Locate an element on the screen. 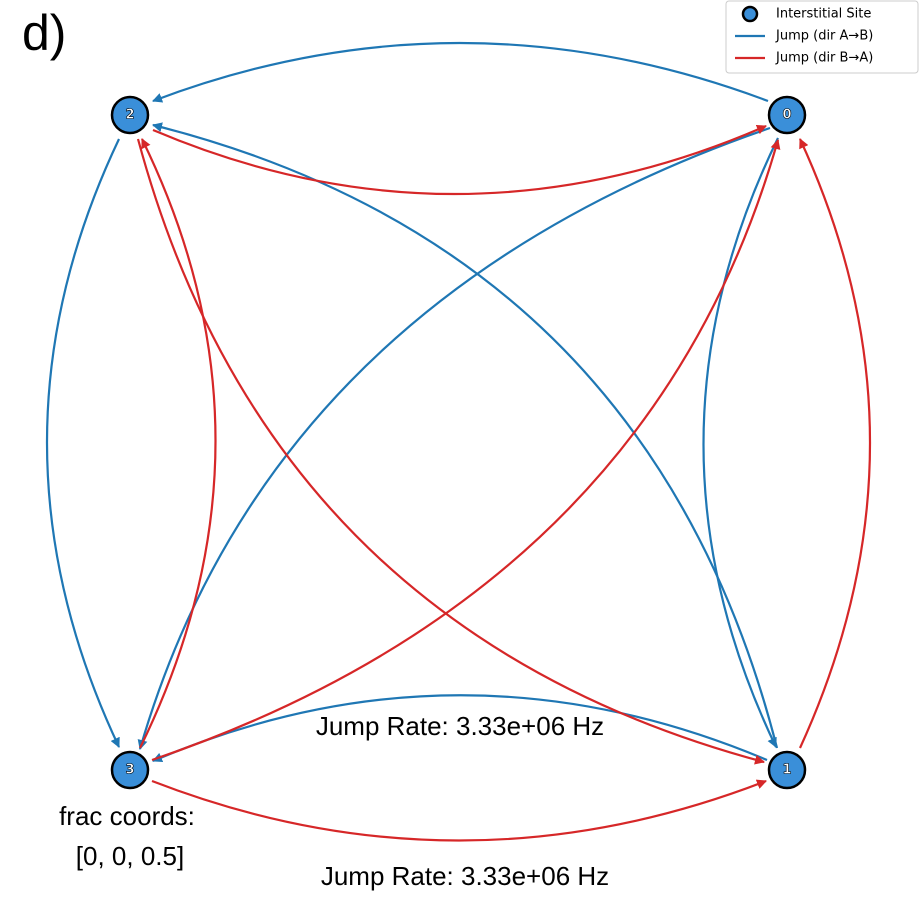 The height and width of the screenshot is (906, 920). legend-label: Jump (dir A→B) is located at coordinates (824, 36).